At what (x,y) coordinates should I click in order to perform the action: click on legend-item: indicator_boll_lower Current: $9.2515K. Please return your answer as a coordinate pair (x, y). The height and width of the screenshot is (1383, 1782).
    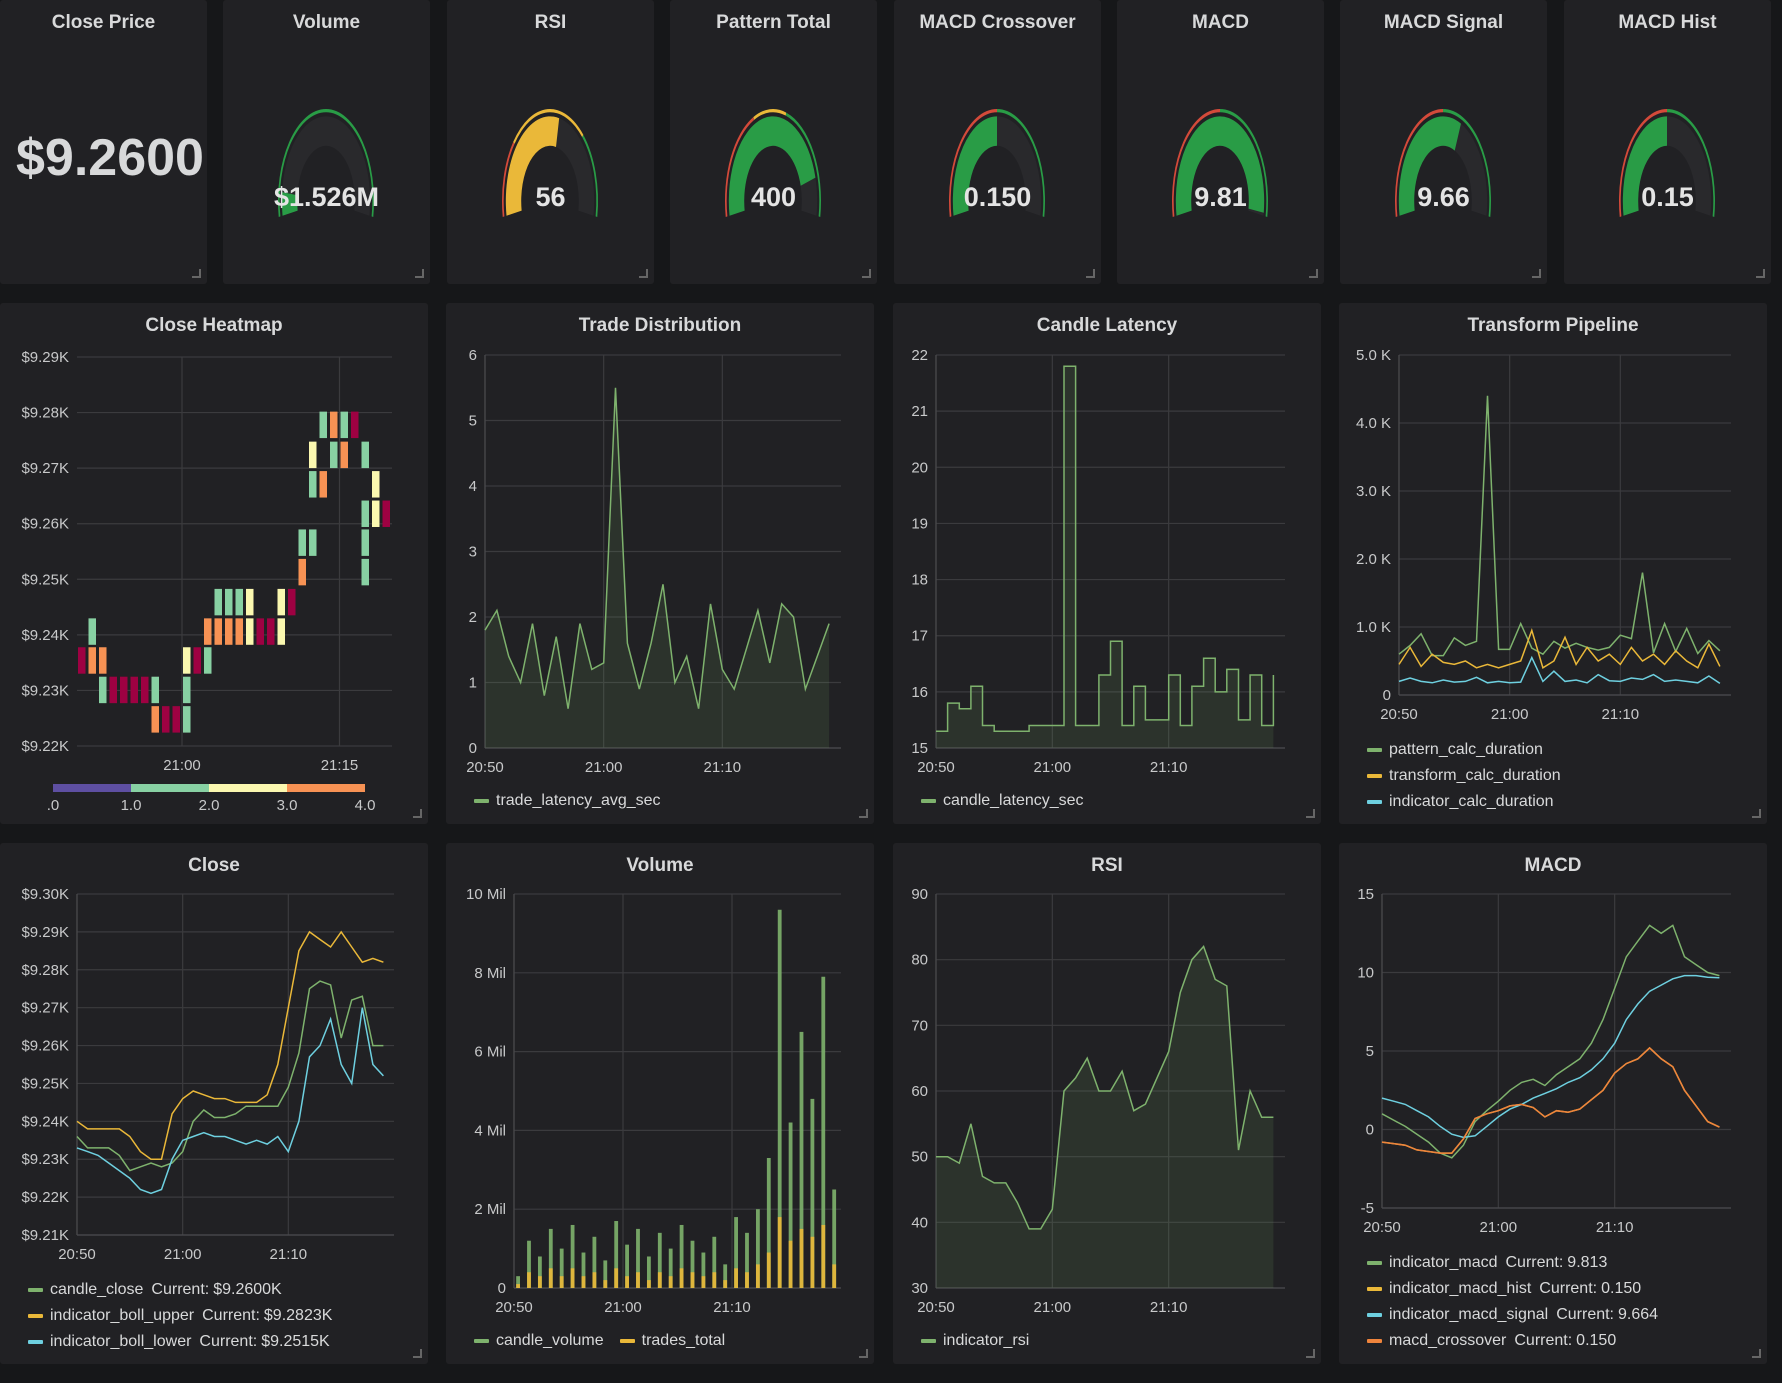
    Looking at the image, I should click on (179, 1342).